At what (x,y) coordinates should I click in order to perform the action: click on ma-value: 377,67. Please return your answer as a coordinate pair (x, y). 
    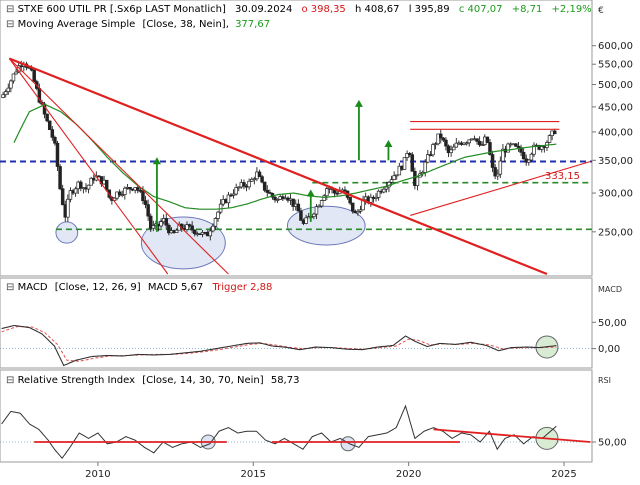
    Looking at the image, I should click on (252, 24).